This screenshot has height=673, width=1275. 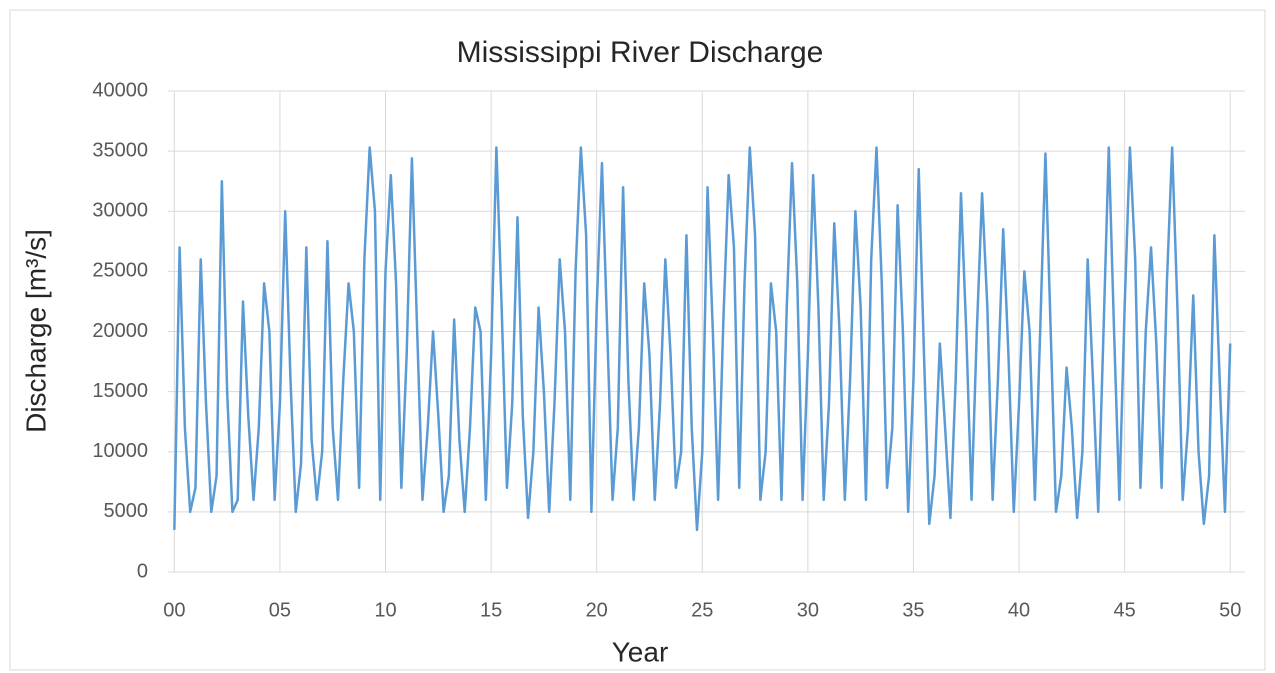 What do you see at coordinates (640, 651) in the screenshot?
I see `x-axis-label: Year` at bounding box center [640, 651].